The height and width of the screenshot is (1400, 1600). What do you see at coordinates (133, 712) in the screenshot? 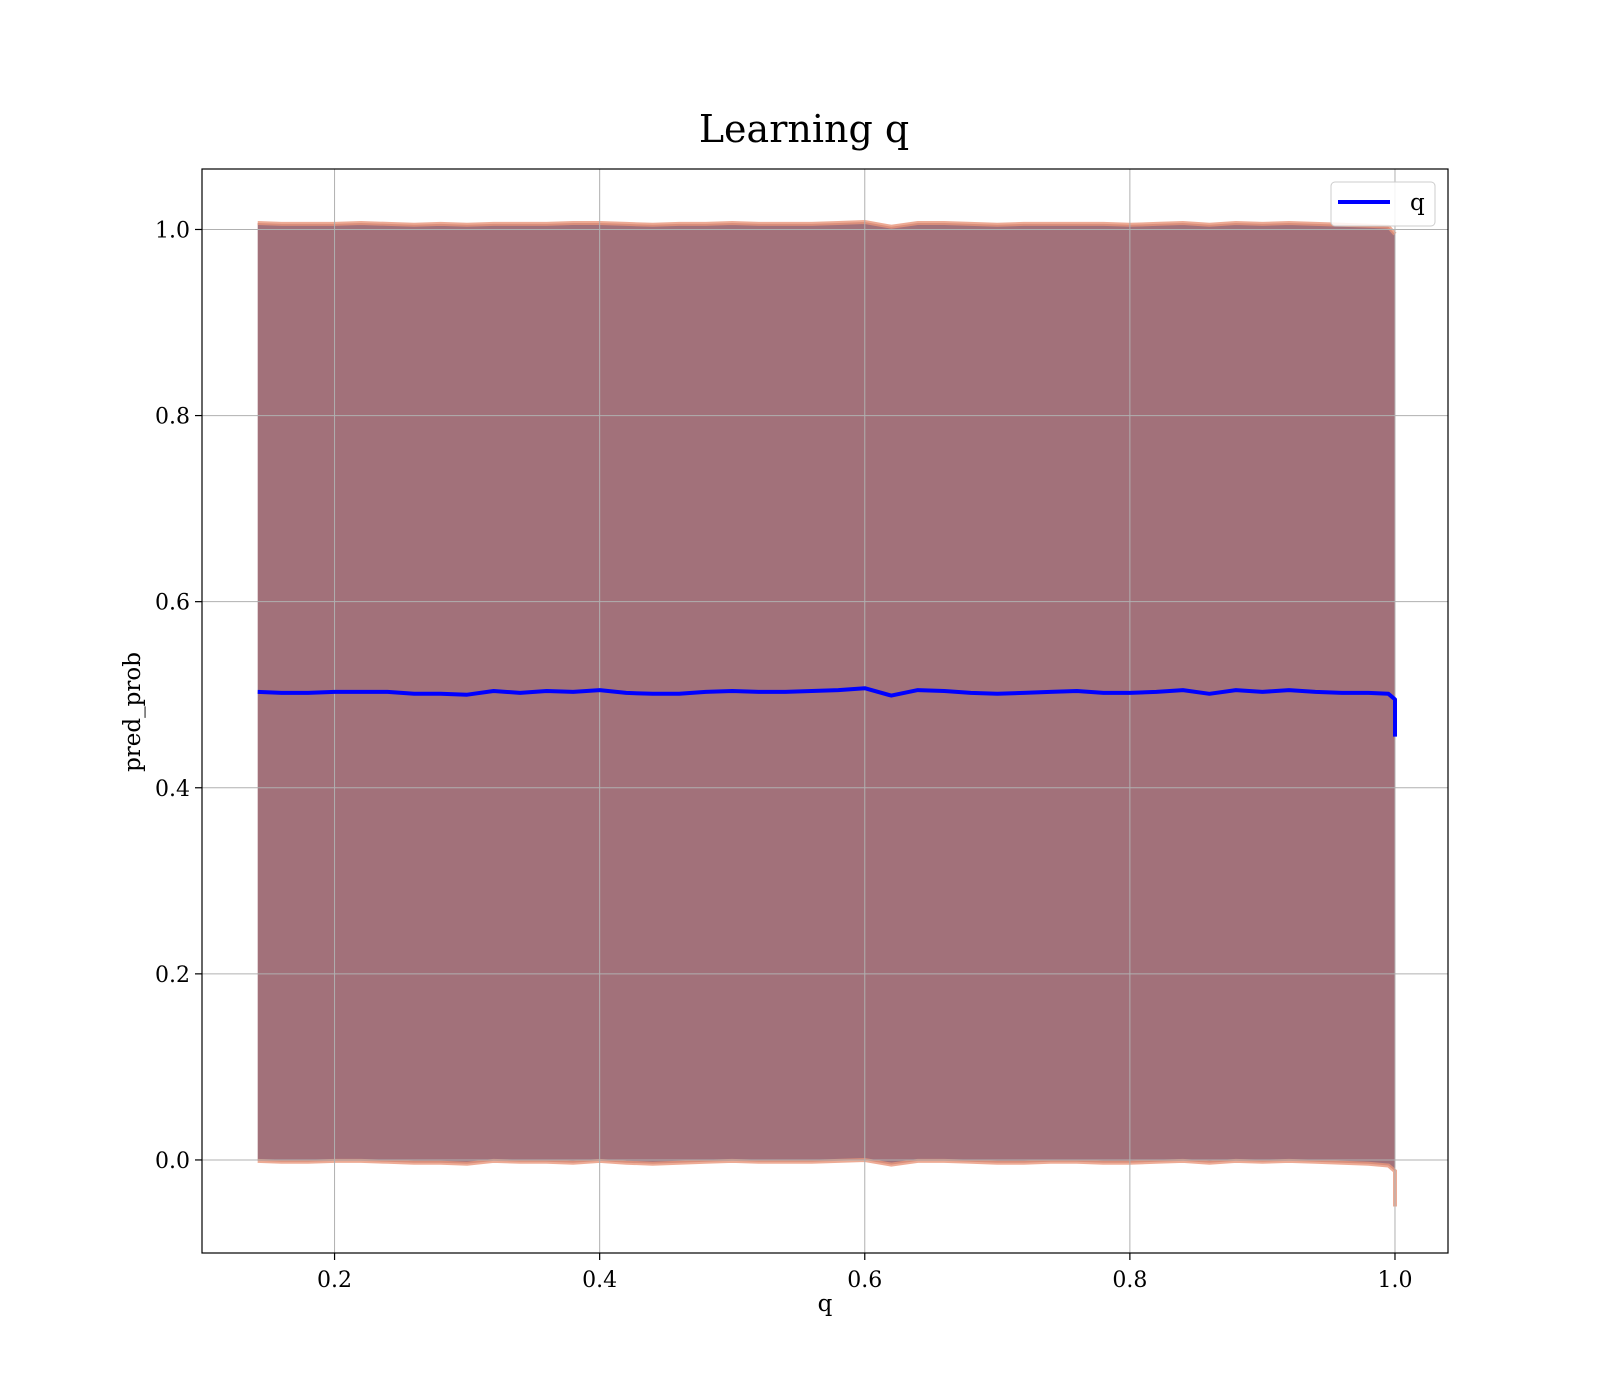
I see `y-axis-label: pred_prob` at bounding box center [133, 712].